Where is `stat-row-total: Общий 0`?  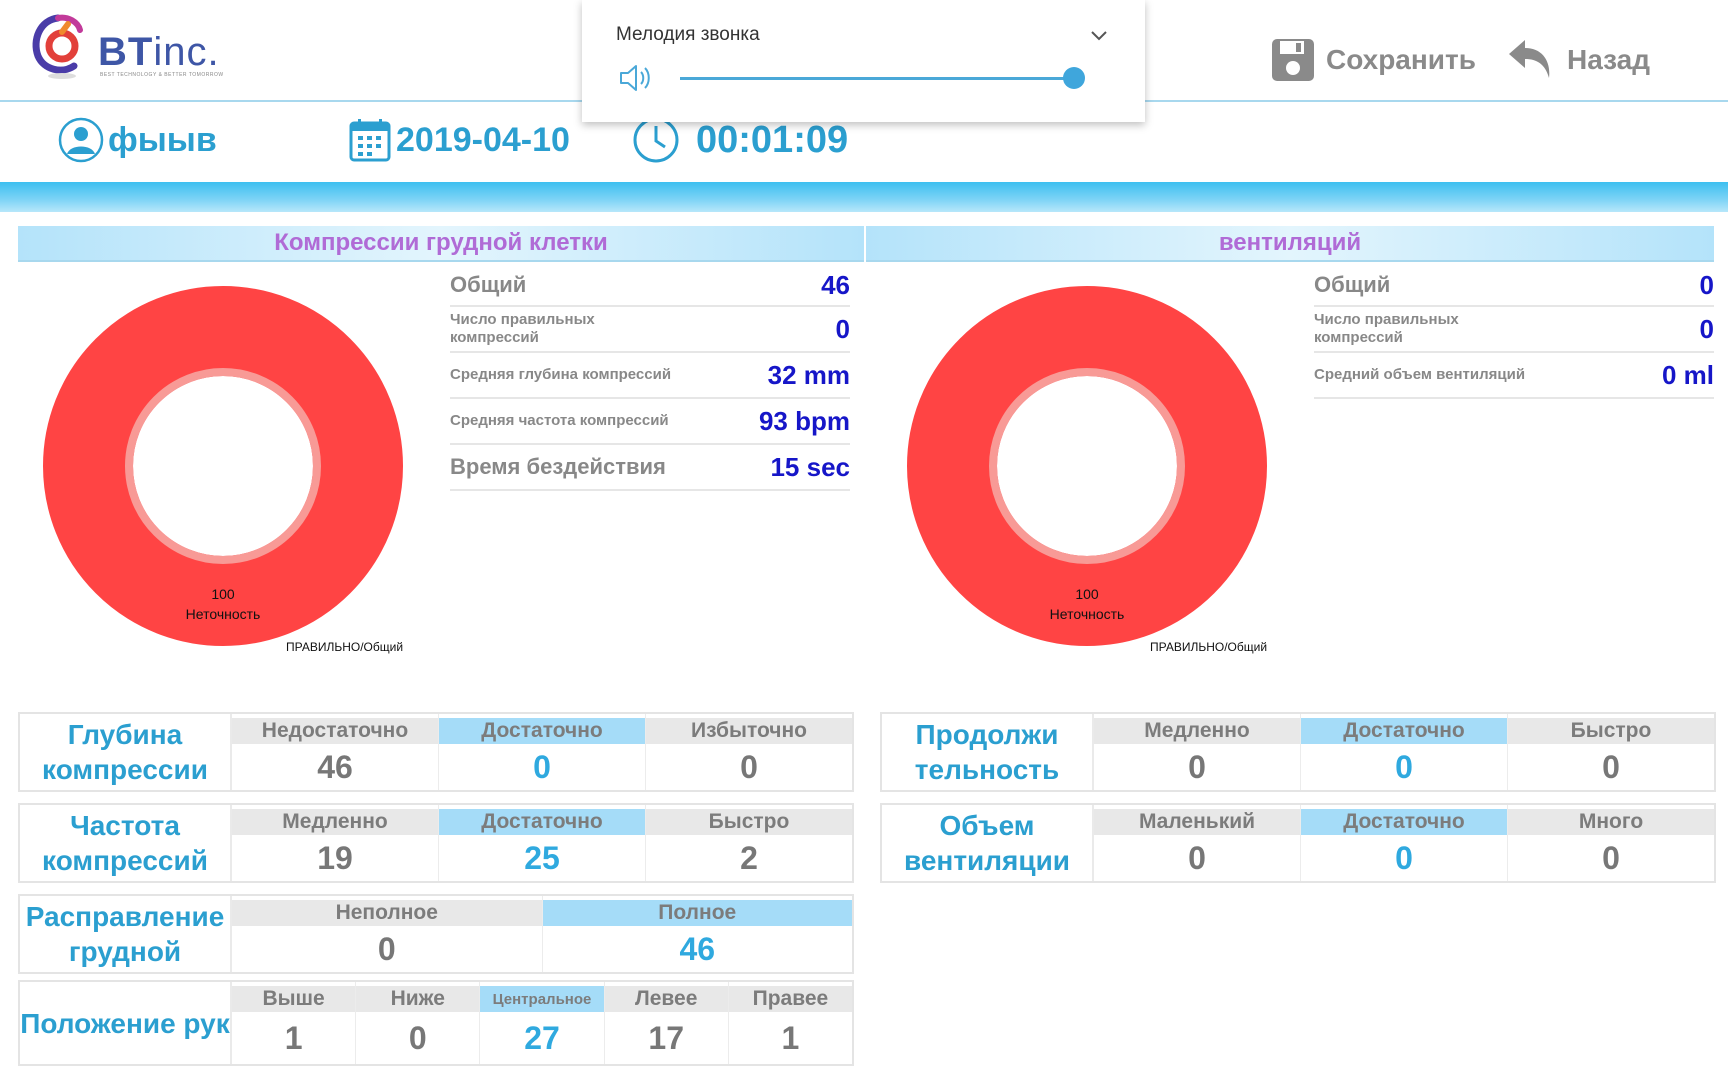
stat-row-total: Общий 0 is located at coordinates (1514, 286).